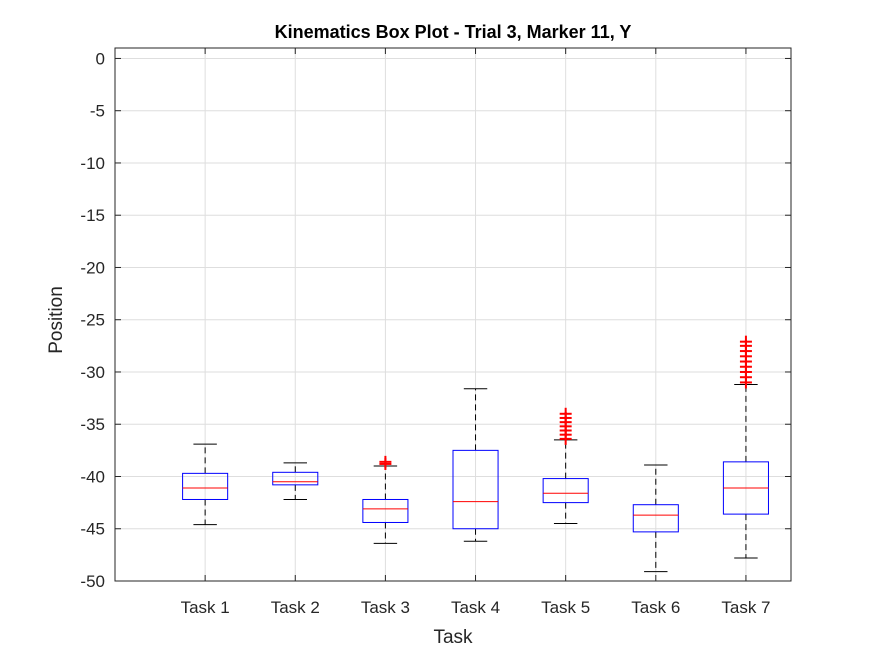 The image size is (875, 656). Describe the element at coordinates (56, 320) in the screenshot. I see `y-axis-label: Position` at that location.